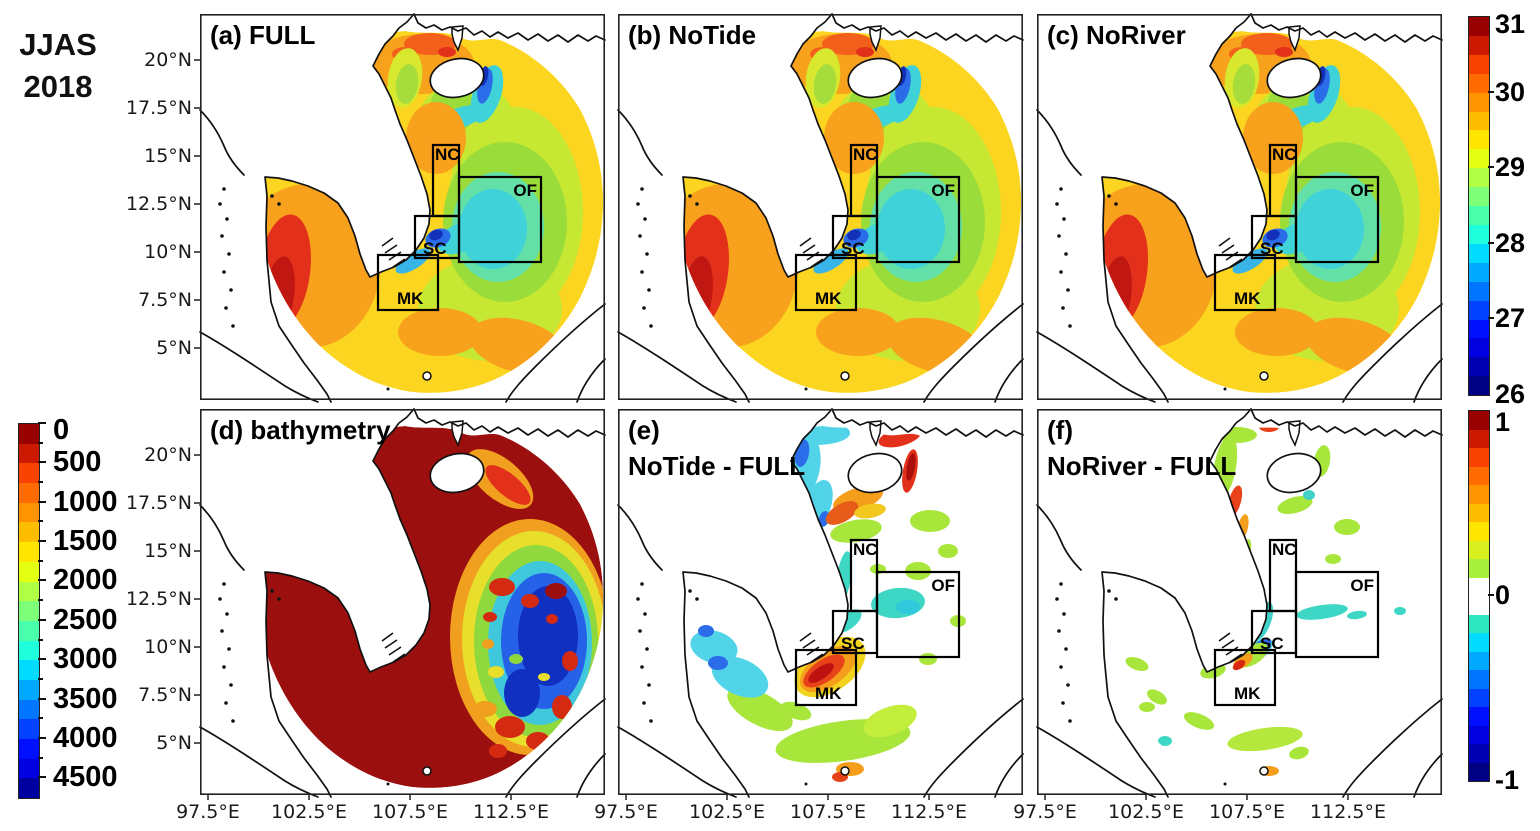  I want to click on coastline-west, so click(640, 537).